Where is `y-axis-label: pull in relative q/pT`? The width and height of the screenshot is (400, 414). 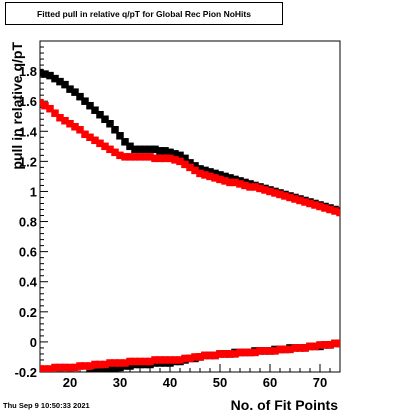 y-axis-label: pull in relative q/pT is located at coordinates (17, 106).